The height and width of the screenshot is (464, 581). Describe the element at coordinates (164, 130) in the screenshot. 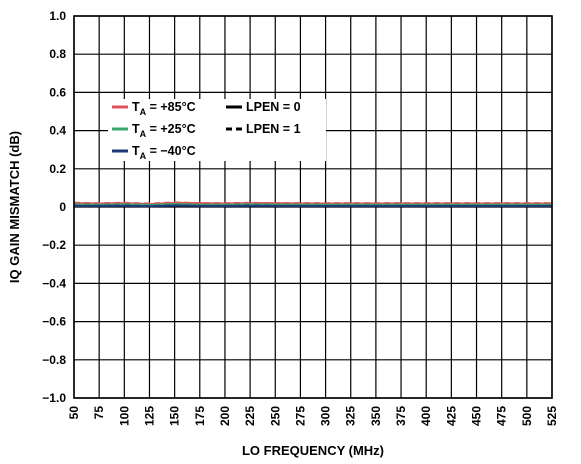

I see `legend-label: TA = +25°C` at that location.